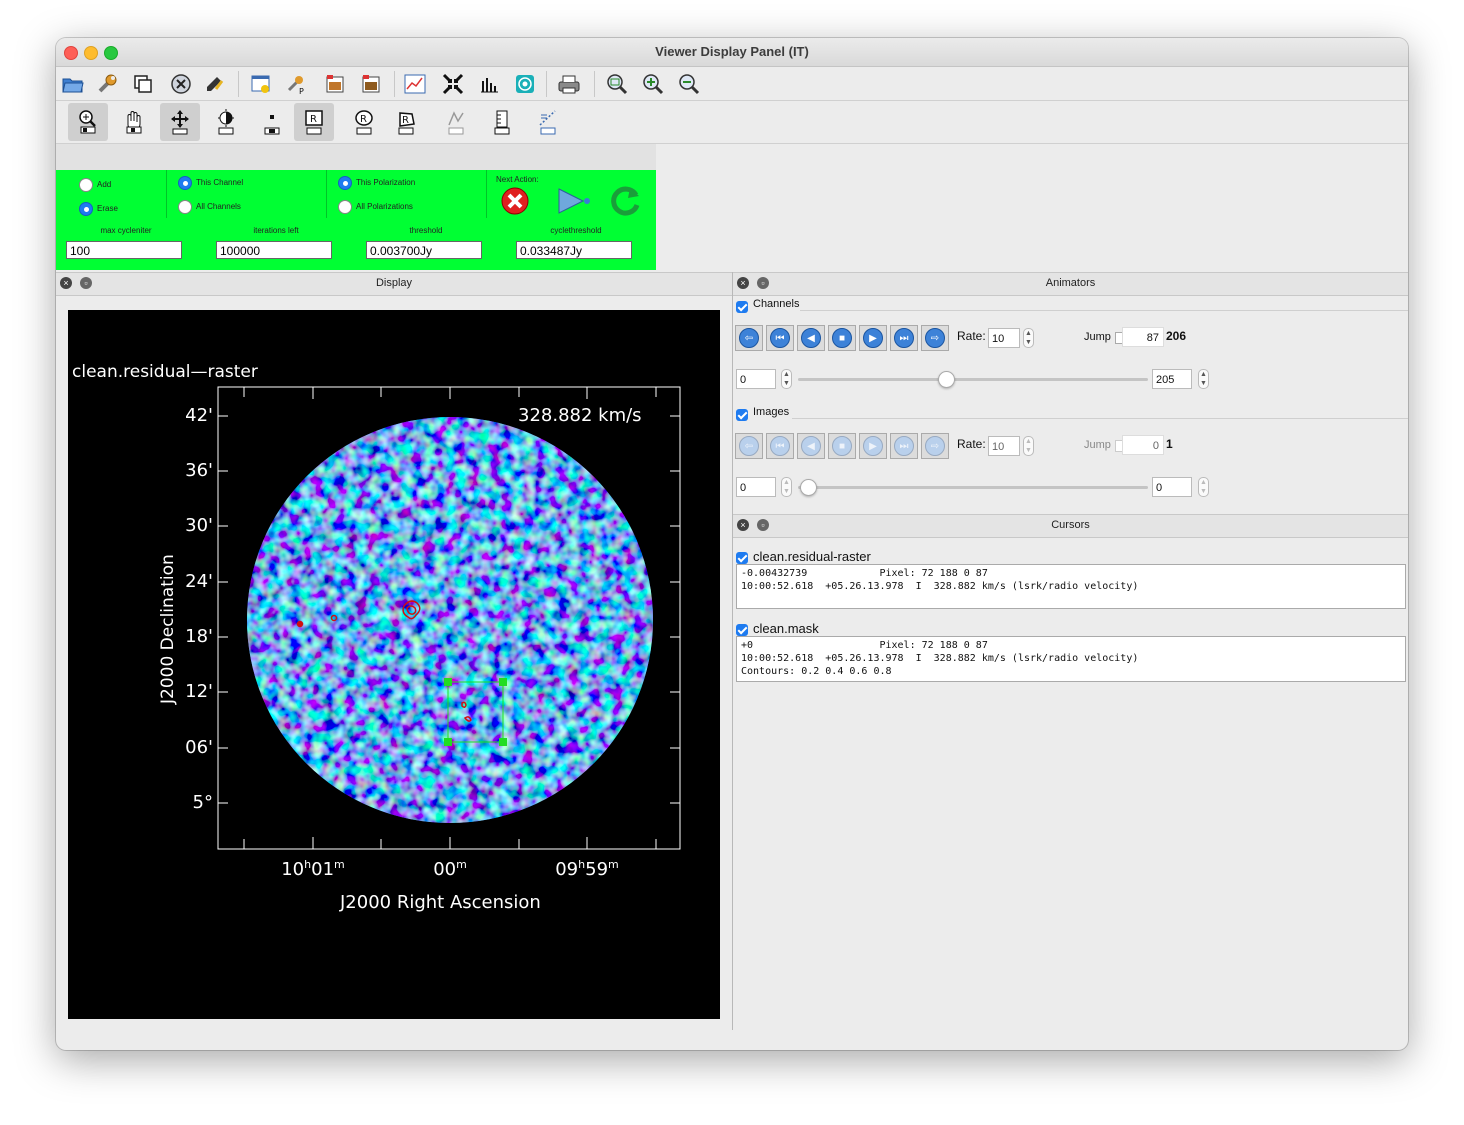 This screenshot has width=1464, height=1125. Describe the element at coordinates (515, 201) in the screenshot. I see `stop-clean-button` at that location.